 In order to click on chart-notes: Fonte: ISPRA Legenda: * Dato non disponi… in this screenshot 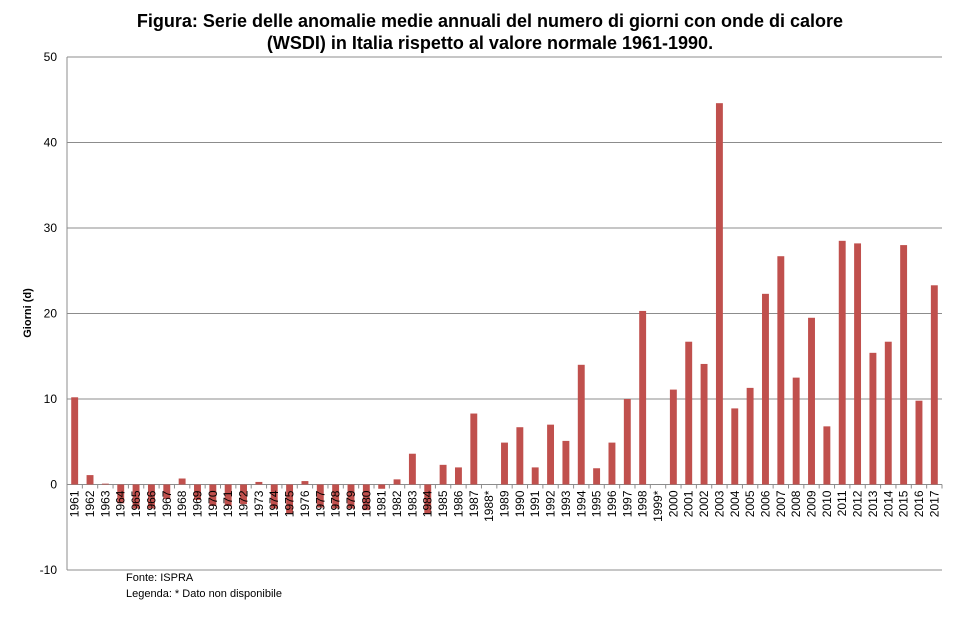, I will do `click(204, 586)`.